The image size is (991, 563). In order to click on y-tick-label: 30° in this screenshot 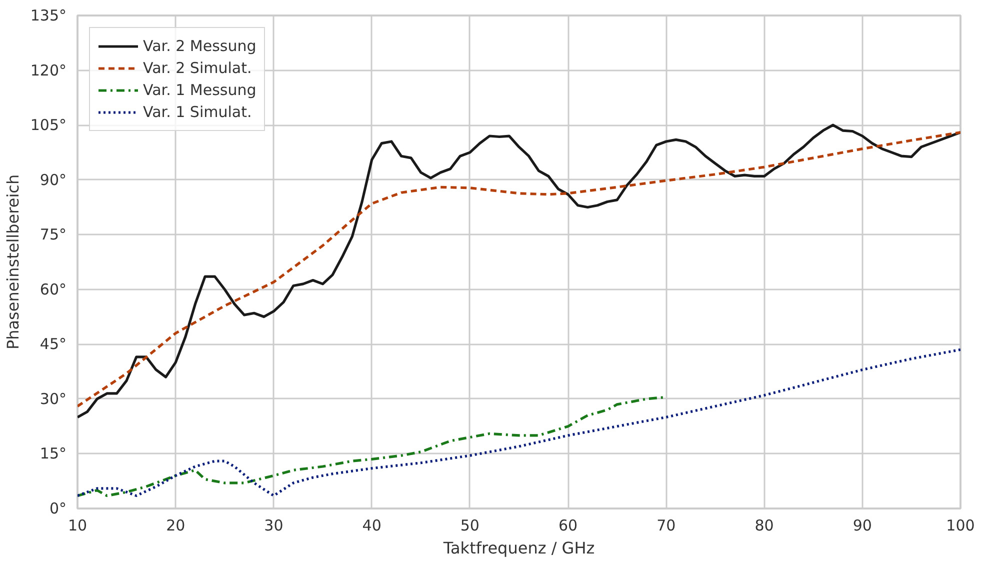, I will do `click(53, 399)`.